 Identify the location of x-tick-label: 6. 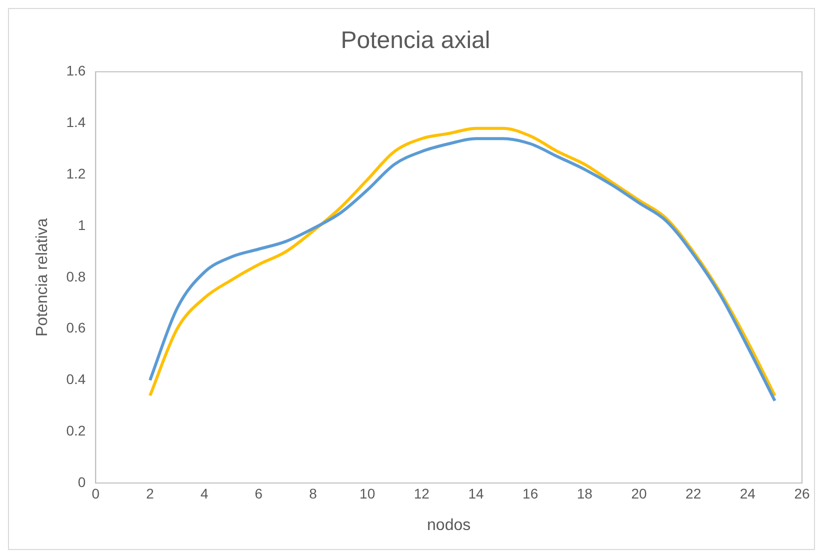
(258, 493).